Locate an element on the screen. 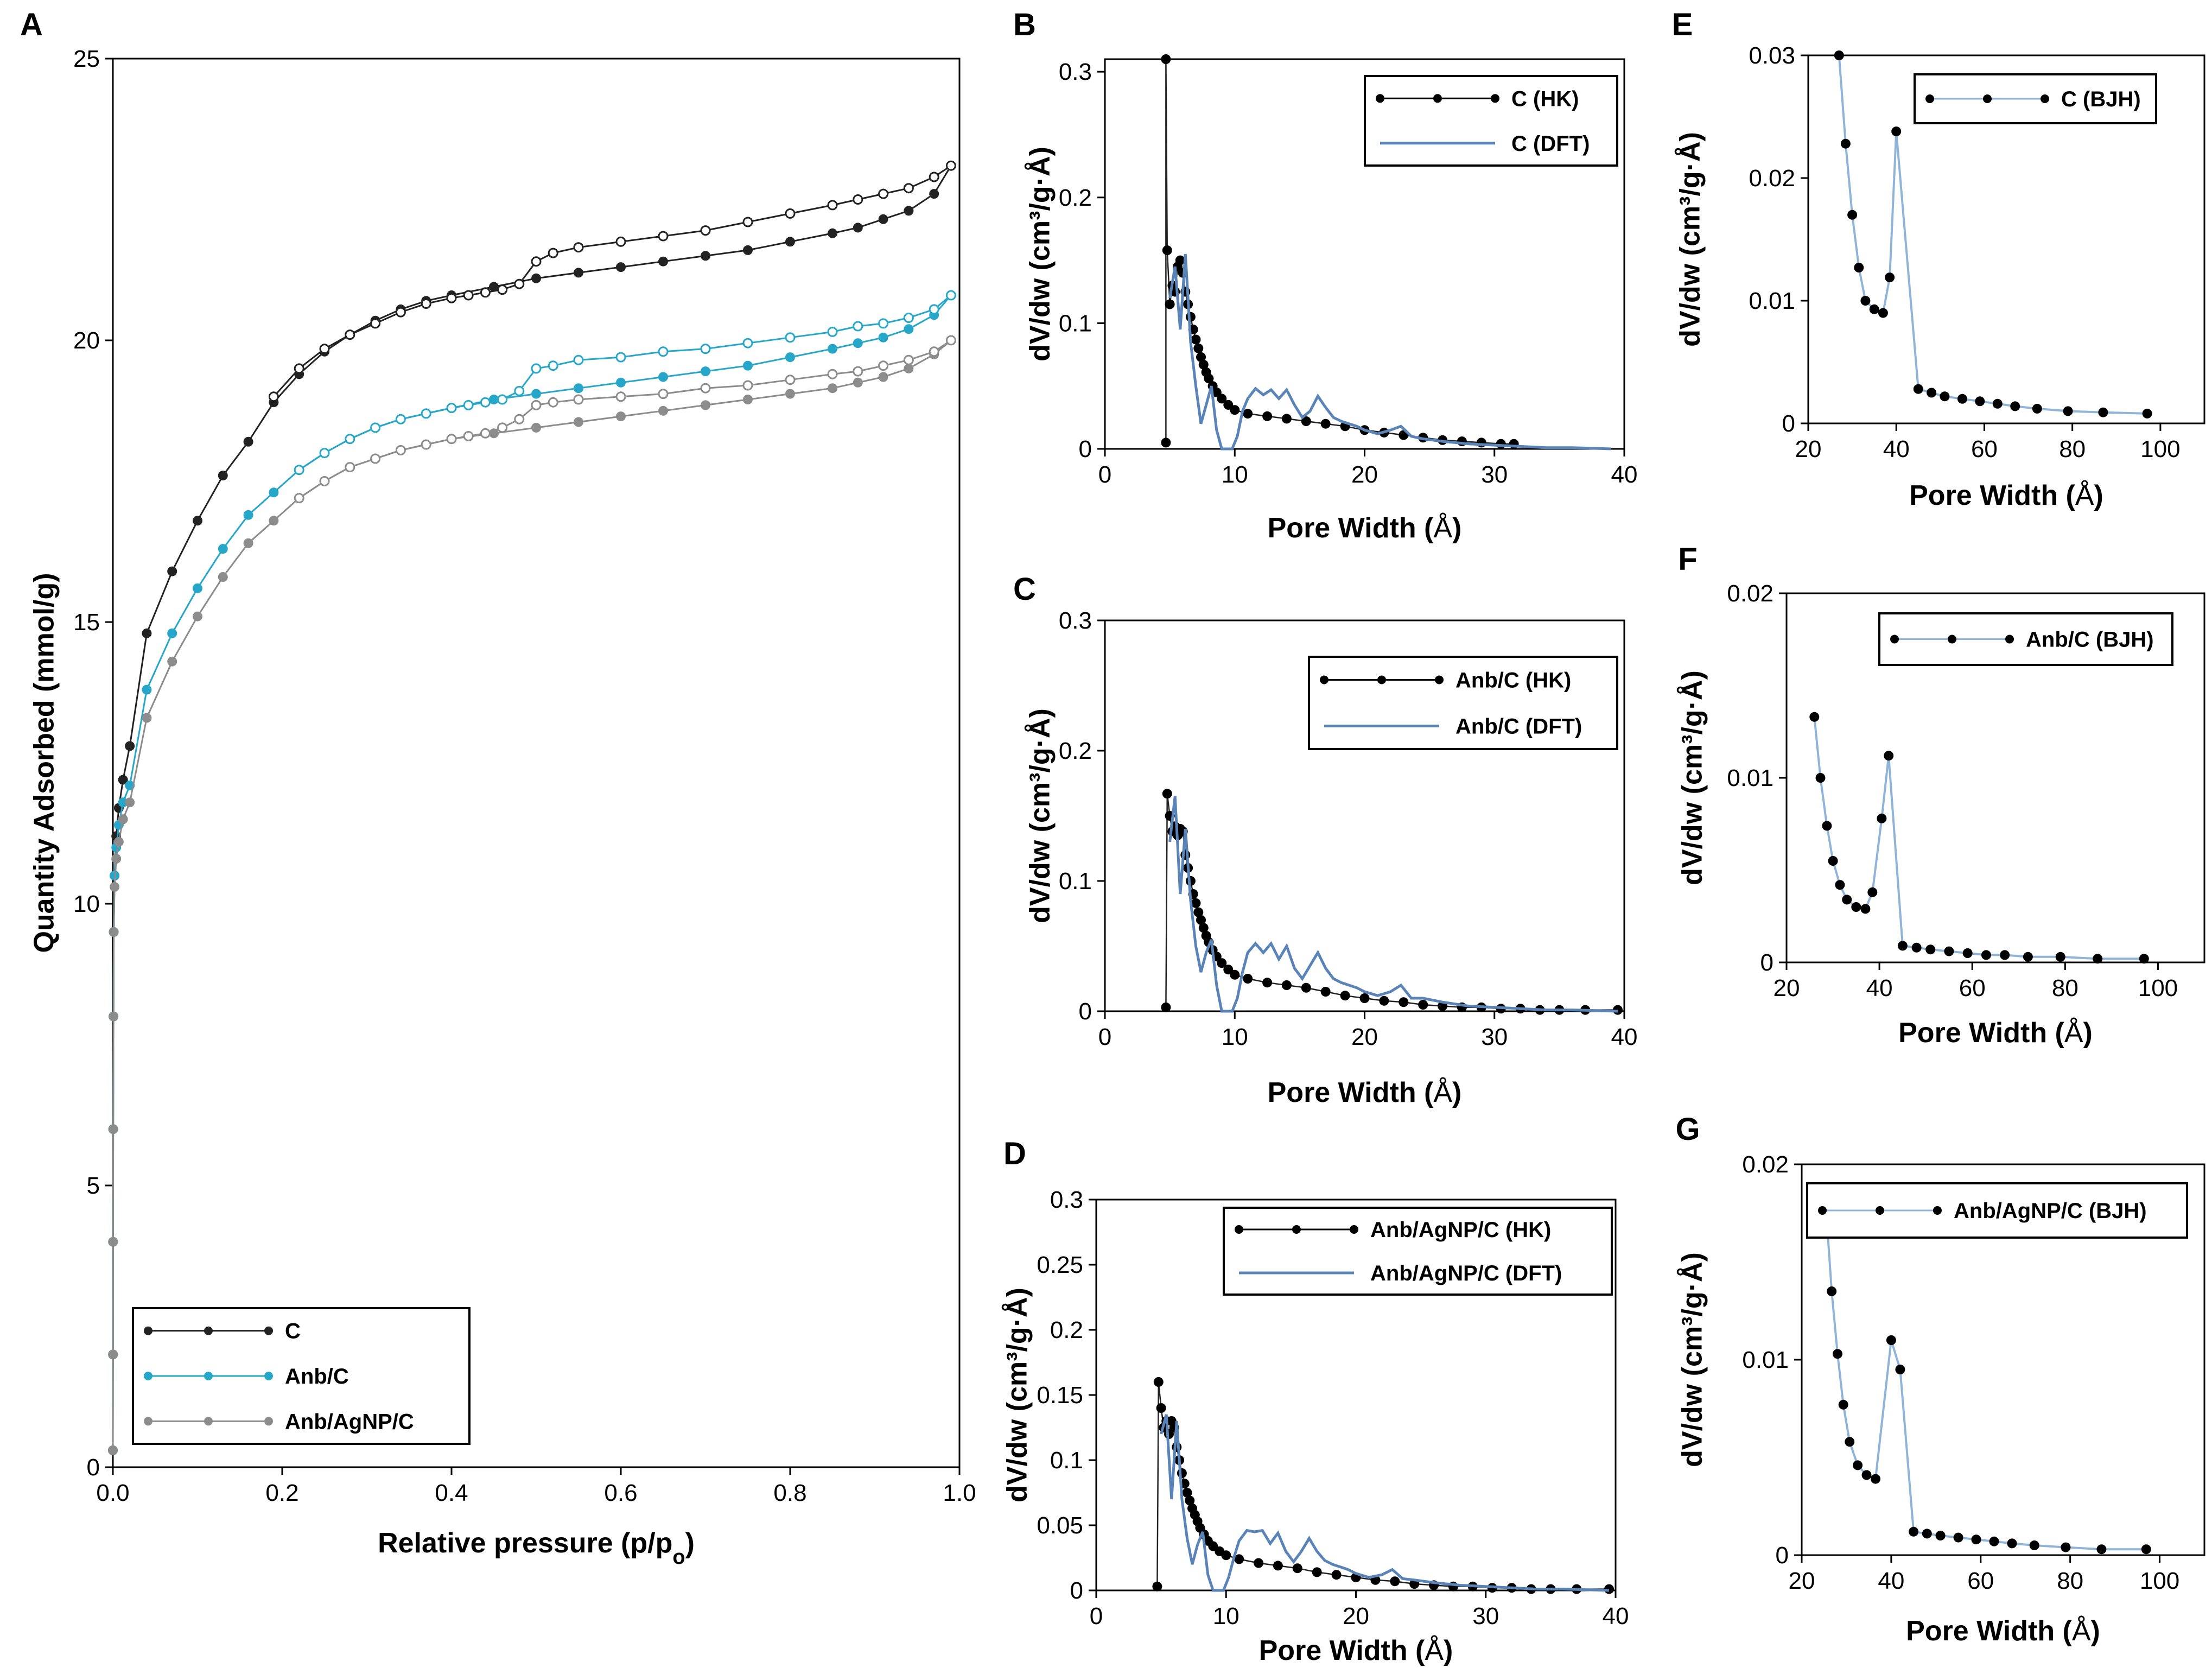  legend-label: Anb/C is located at coordinates (317, 1376).